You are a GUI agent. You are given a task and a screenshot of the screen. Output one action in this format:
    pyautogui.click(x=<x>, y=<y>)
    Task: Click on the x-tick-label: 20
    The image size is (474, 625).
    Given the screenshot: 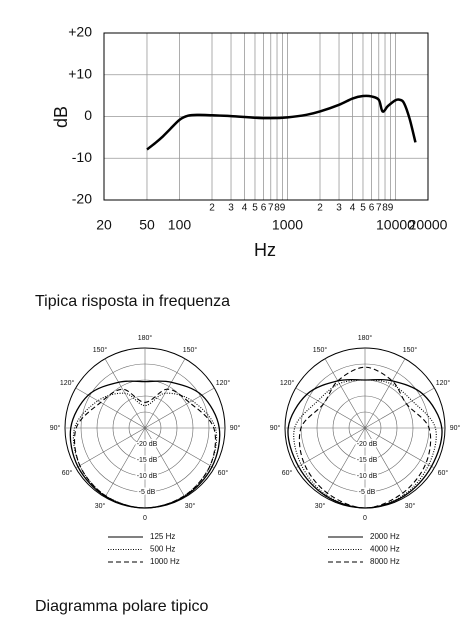 What is the action you would take?
    pyautogui.click(x=104, y=225)
    